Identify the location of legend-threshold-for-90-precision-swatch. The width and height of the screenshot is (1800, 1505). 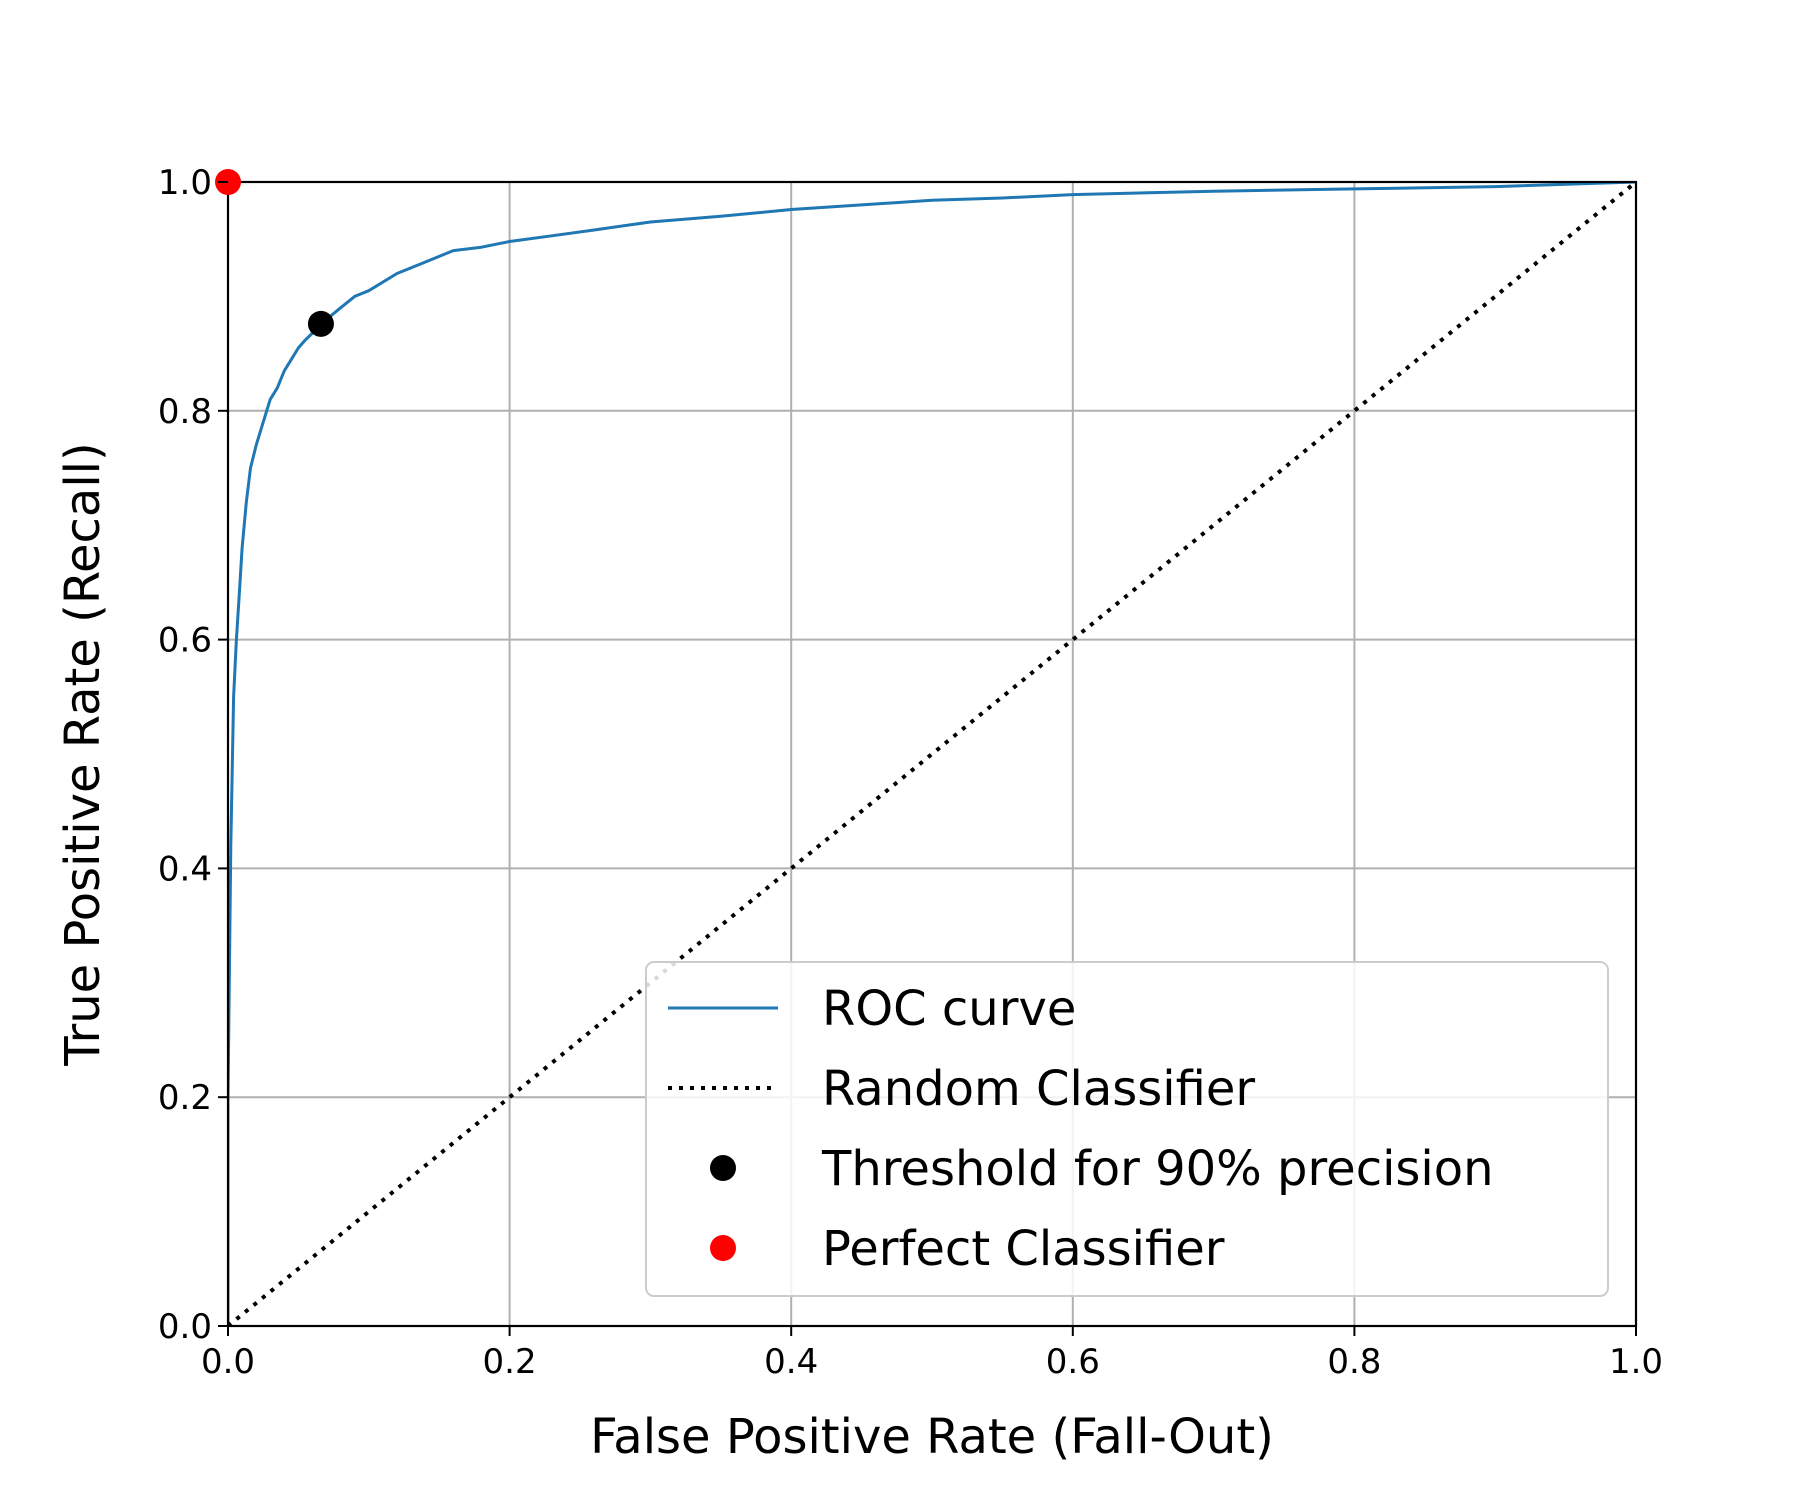
(723, 1168).